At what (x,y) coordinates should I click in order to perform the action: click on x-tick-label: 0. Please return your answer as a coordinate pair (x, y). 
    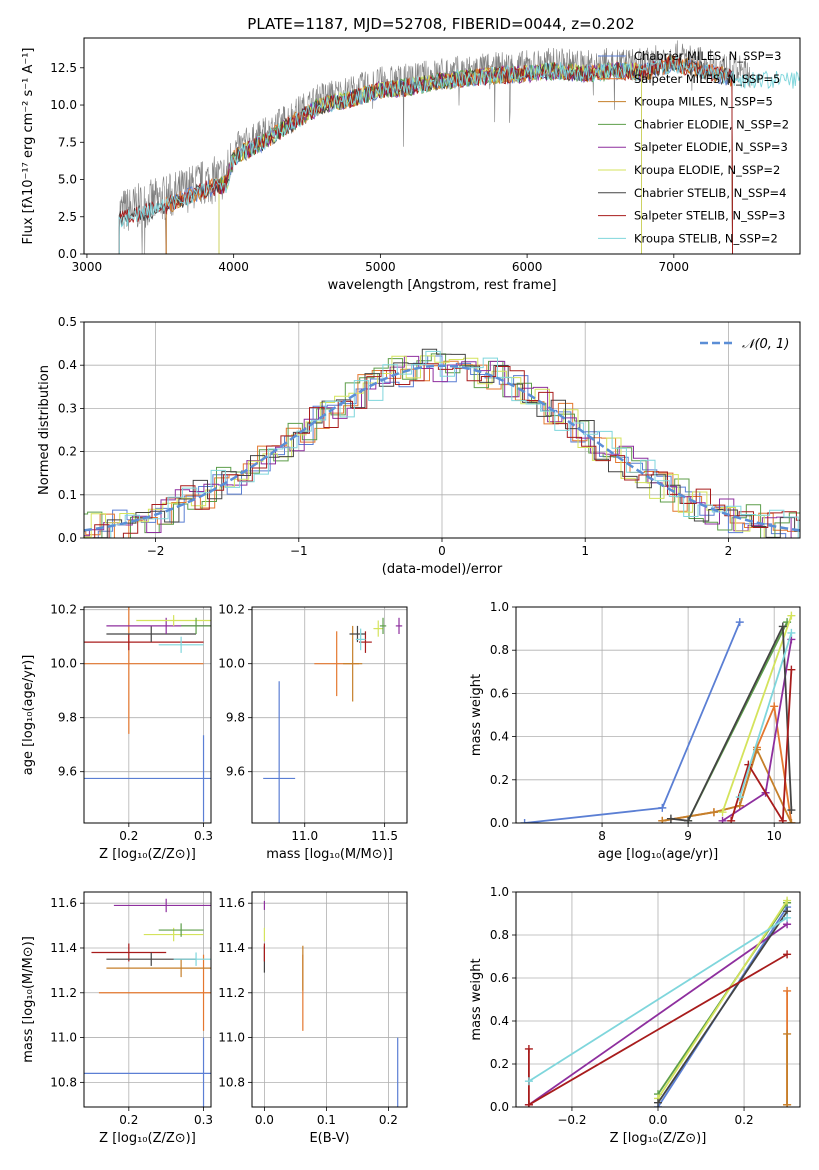
    Looking at the image, I should click on (442, 551).